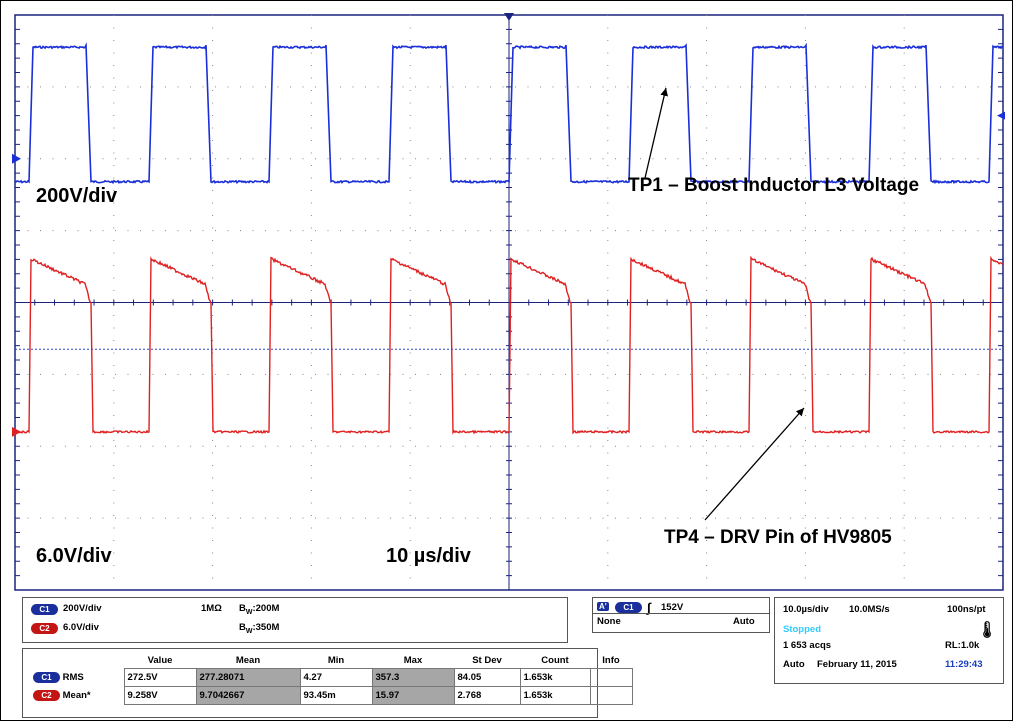  What do you see at coordinates (44, 609) in the screenshot?
I see `ch1-badge: C1` at bounding box center [44, 609].